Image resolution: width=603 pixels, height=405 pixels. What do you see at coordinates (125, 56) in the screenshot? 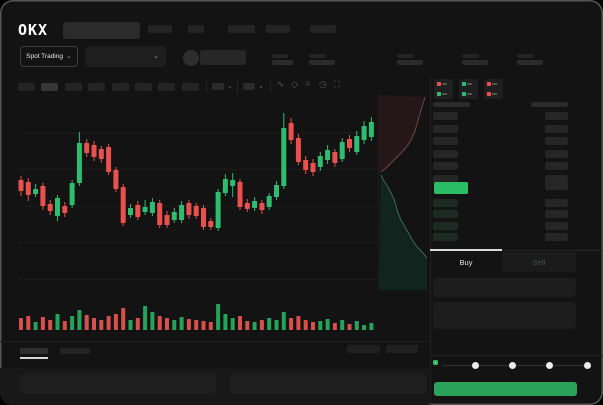
I see `pair-selector-dropdown: ⌄` at bounding box center [125, 56].